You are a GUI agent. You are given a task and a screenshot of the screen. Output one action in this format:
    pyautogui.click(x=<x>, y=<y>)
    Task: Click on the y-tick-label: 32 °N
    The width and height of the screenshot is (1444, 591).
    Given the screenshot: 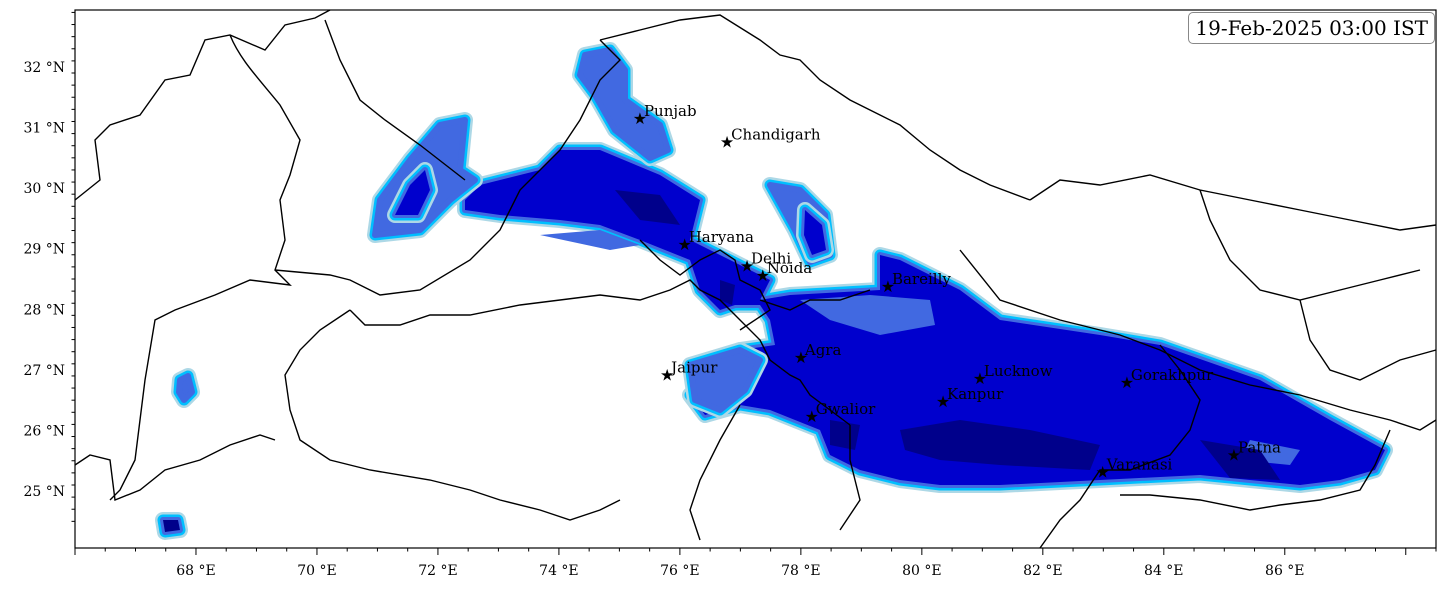 What is the action you would take?
    pyautogui.click(x=44, y=68)
    